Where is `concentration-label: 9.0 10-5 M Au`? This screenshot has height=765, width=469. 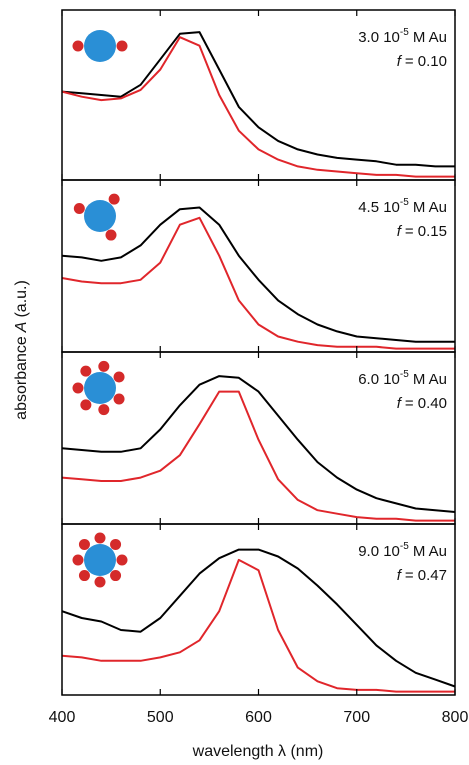 concentration-label: 9.0 10-5 M Au is located at coordinates (402, 550).